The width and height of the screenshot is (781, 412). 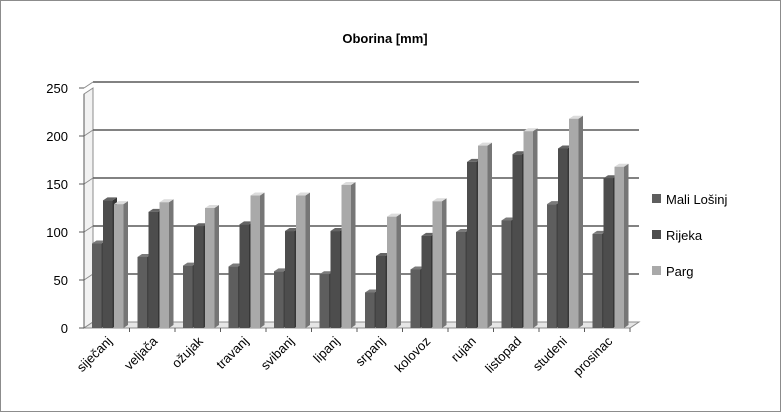 What do you see at coordinates (64, 328) in the screenshot?
I see `y-tick-label: 0` at bounding box center [64, 328].